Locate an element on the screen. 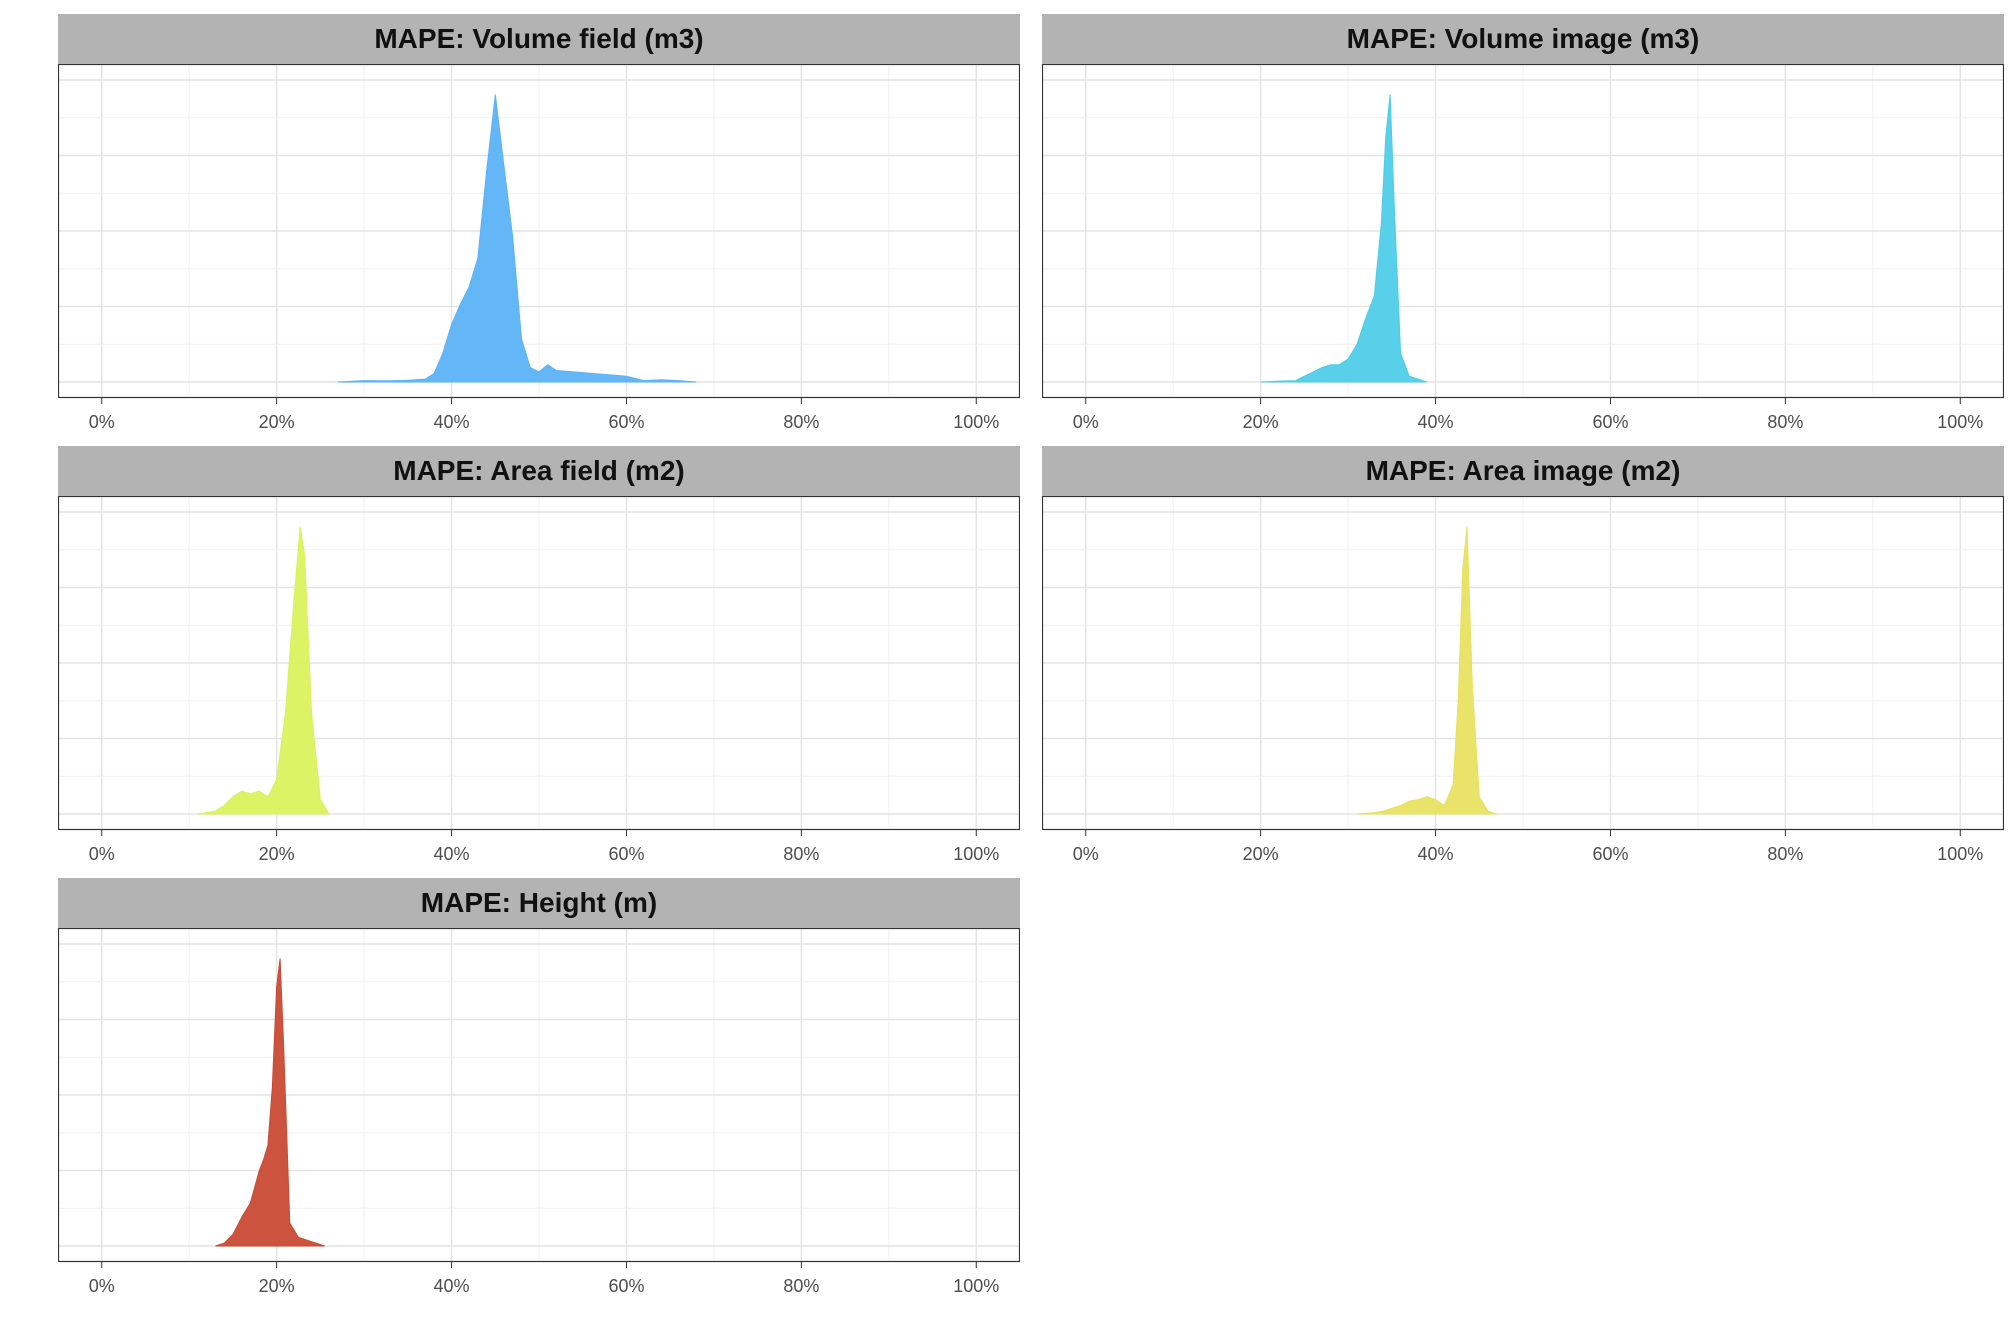 Image resolution: width=2016 pixels, height=1344 pixels. facet-title: MAPE: Height (m) is located at coordinates (539, 903).